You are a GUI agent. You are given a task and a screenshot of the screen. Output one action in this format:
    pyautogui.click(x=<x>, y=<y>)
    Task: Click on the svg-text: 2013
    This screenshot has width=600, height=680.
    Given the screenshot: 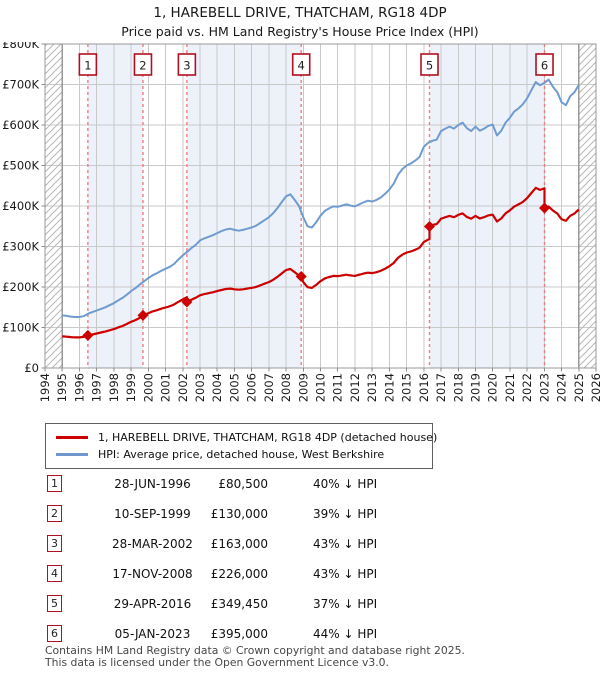 What is the action you would take?
    pyautogui.click(x=372, y=387)
    